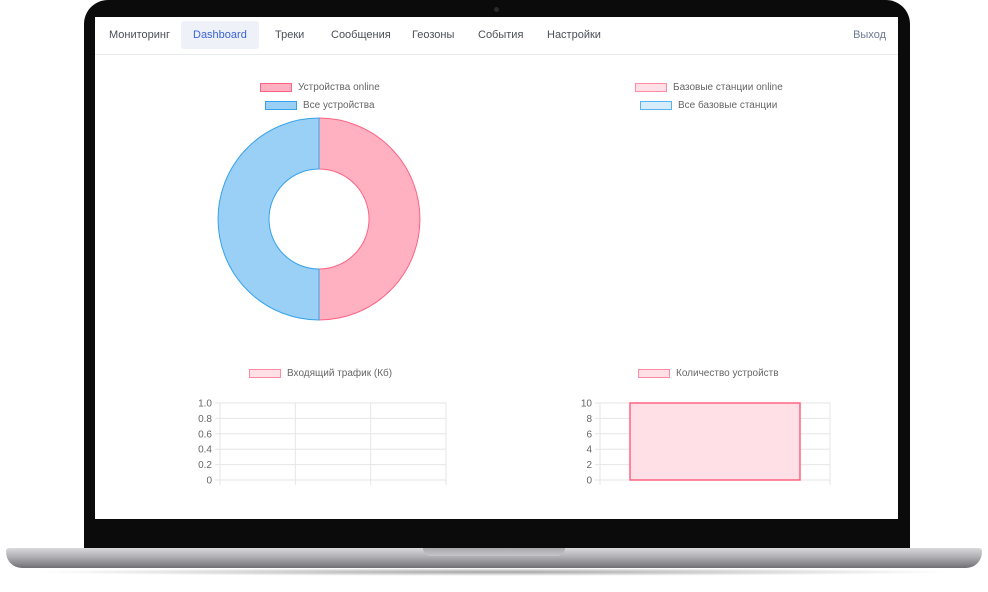 The image size is (988, 592). What do you see at coordinates (494, 552) in the screenshot?
I see `laptop-notch` at bounding box center [494, 552].